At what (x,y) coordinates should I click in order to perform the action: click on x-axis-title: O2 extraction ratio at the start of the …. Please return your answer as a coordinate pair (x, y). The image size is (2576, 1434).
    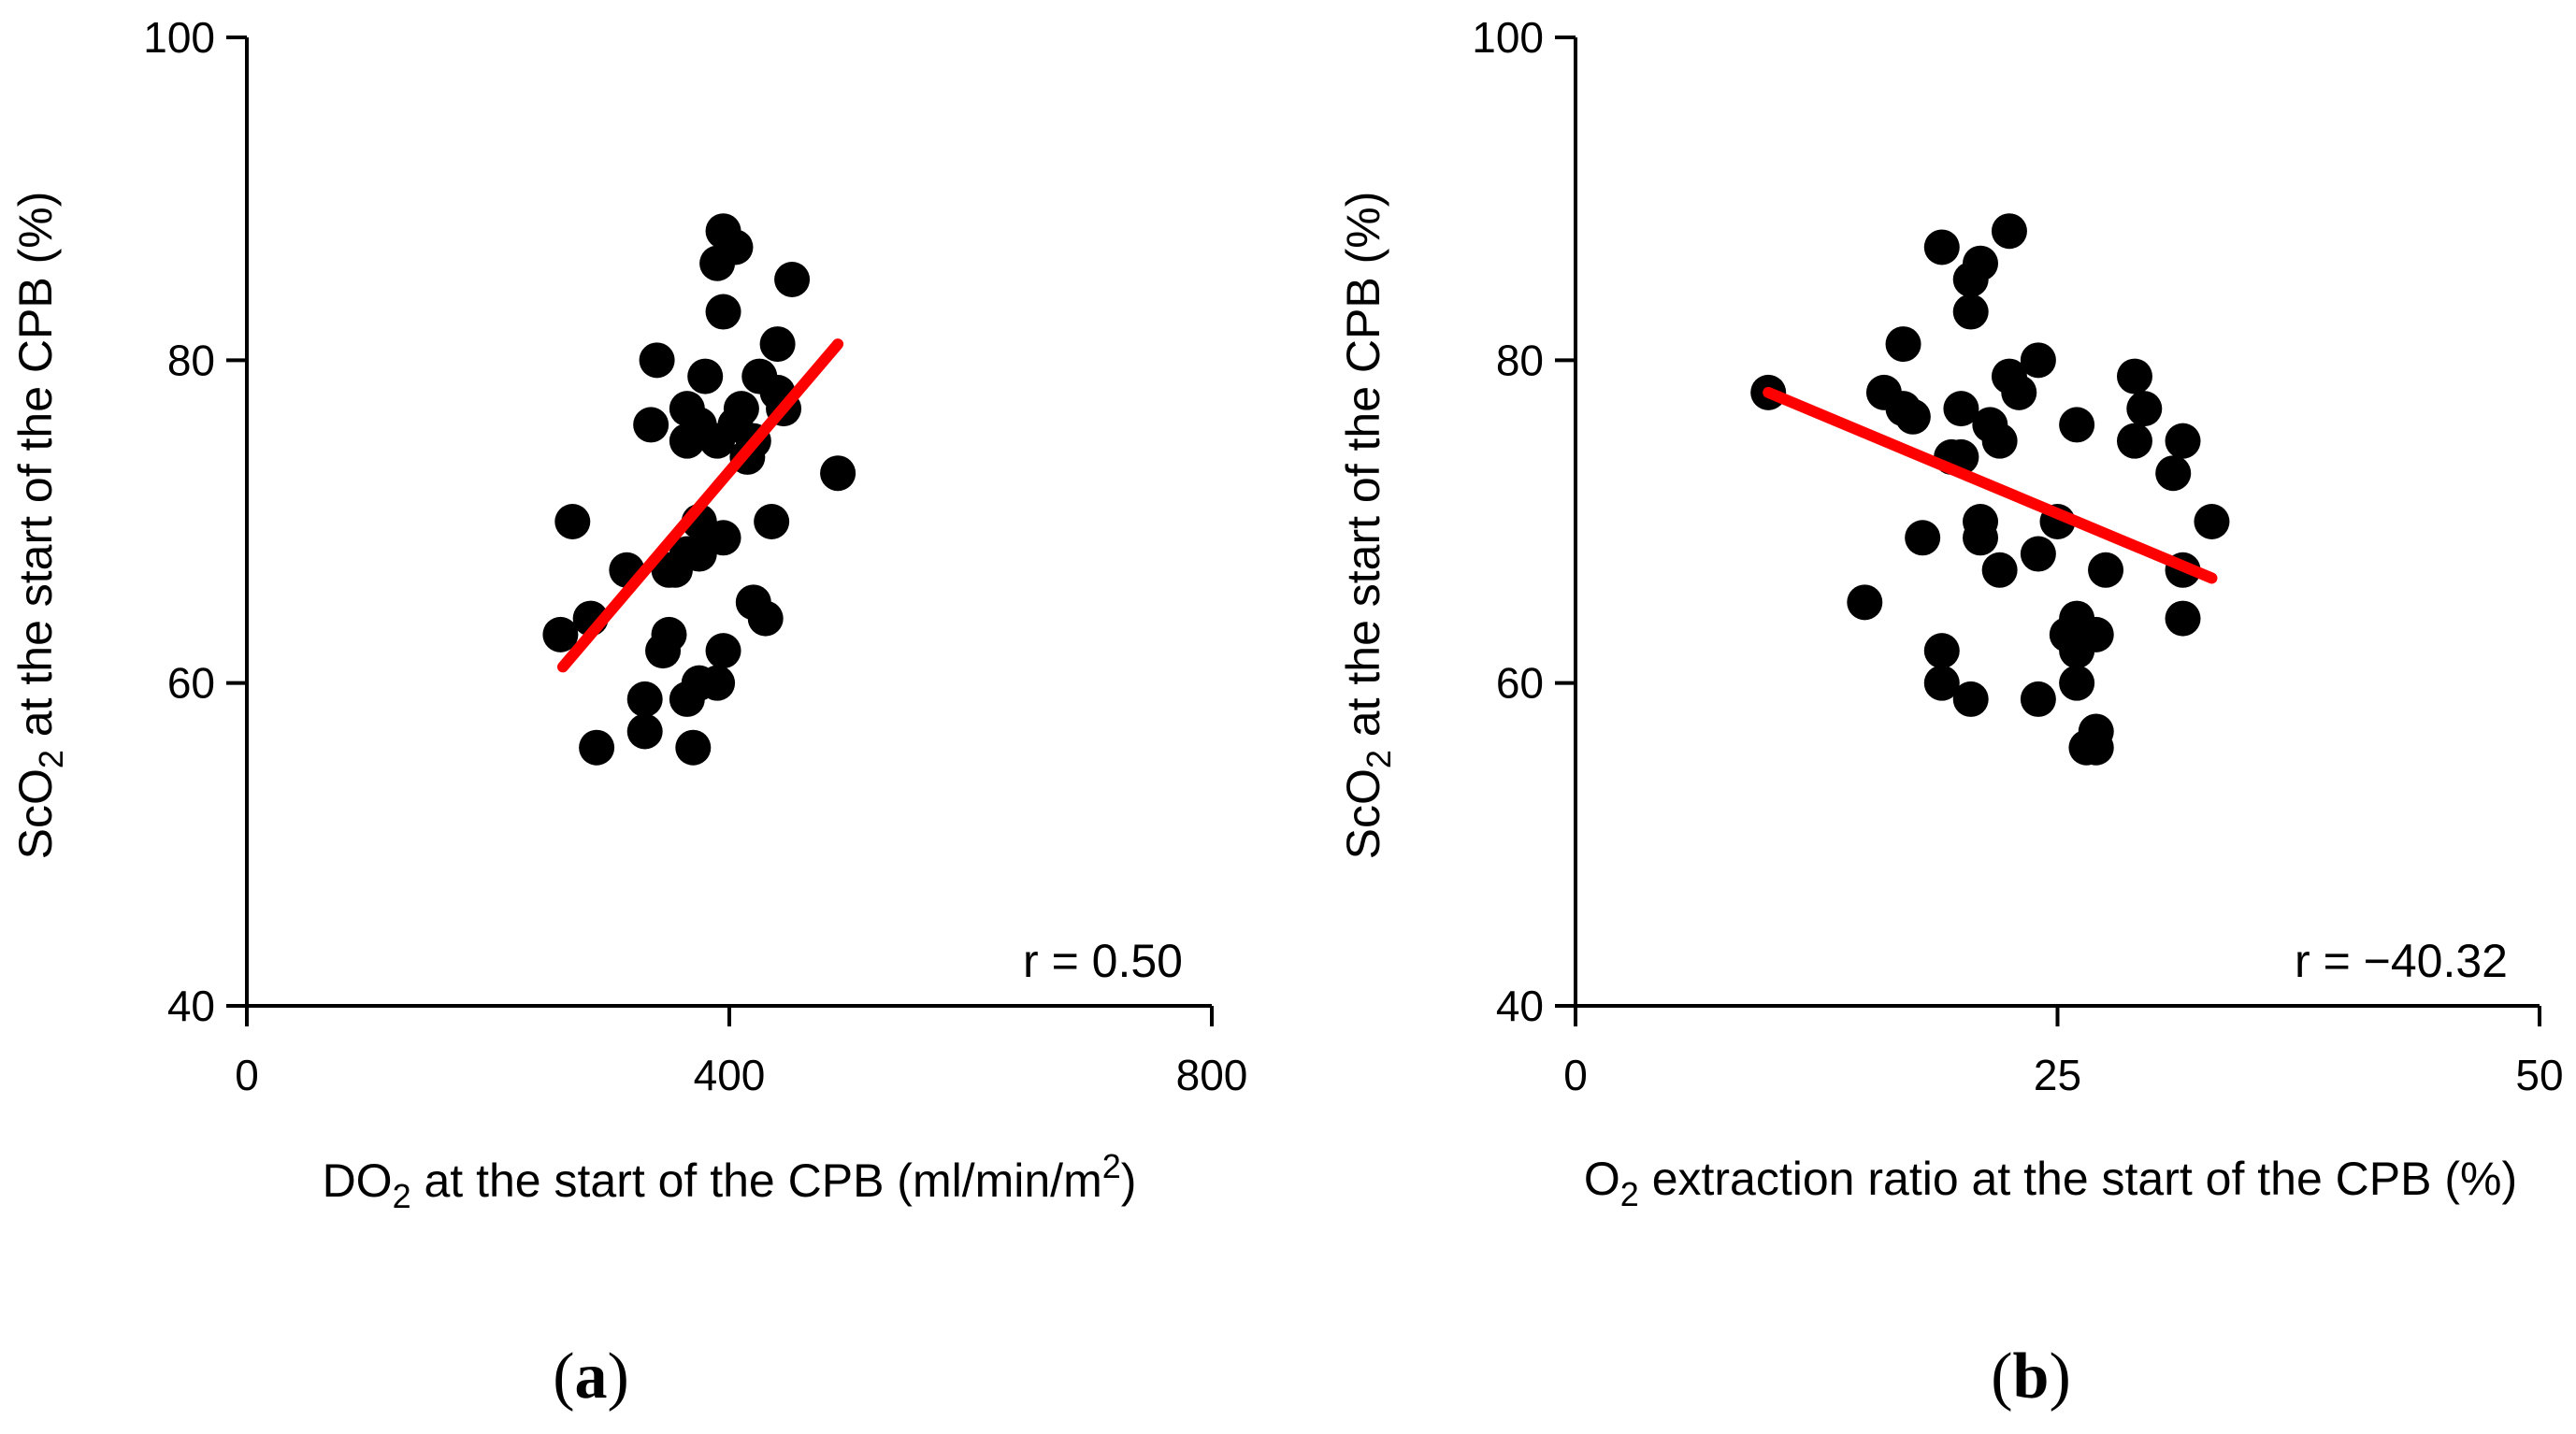
    Looking at the image, I should click on (2050, 1183).